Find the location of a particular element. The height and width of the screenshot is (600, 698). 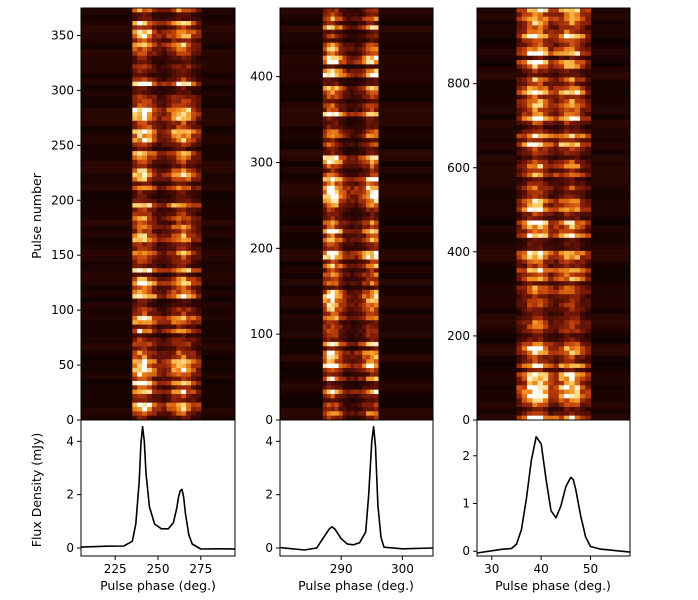

profile-ytick-label: 0 is located at coordinates (466, 551).